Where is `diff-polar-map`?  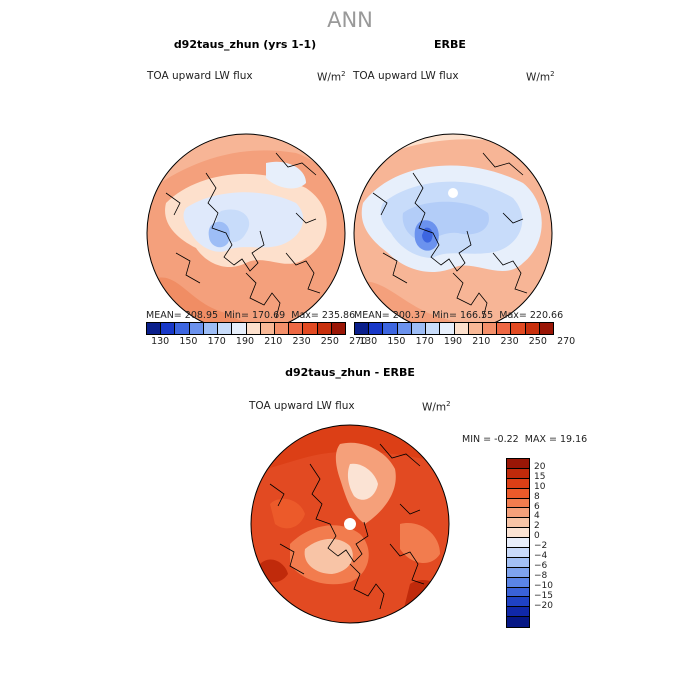
diff-polar-map is located at coordinates (350, 524).